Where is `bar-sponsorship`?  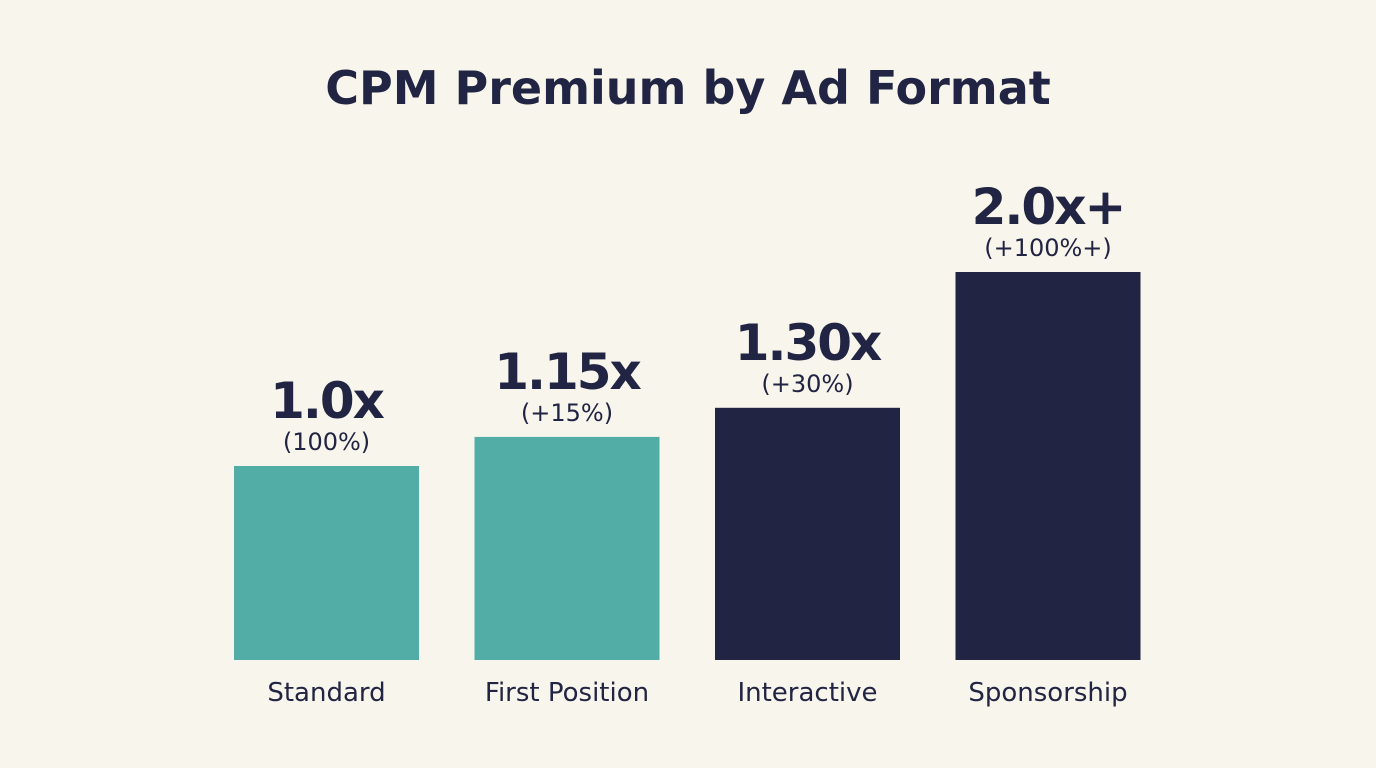
bar-sponsorship is located at coordinates (1048, 466).